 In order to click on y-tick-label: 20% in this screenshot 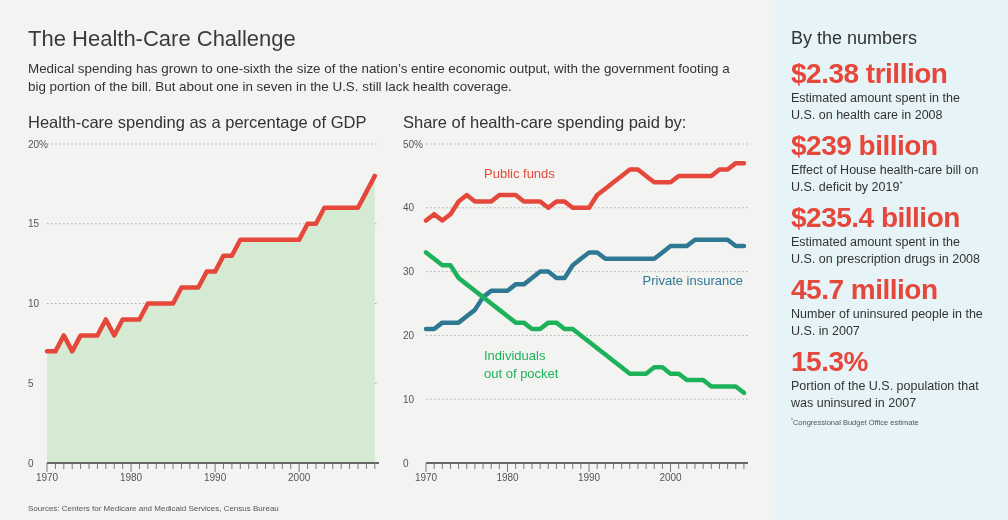, I will do `click(38, 144)`.